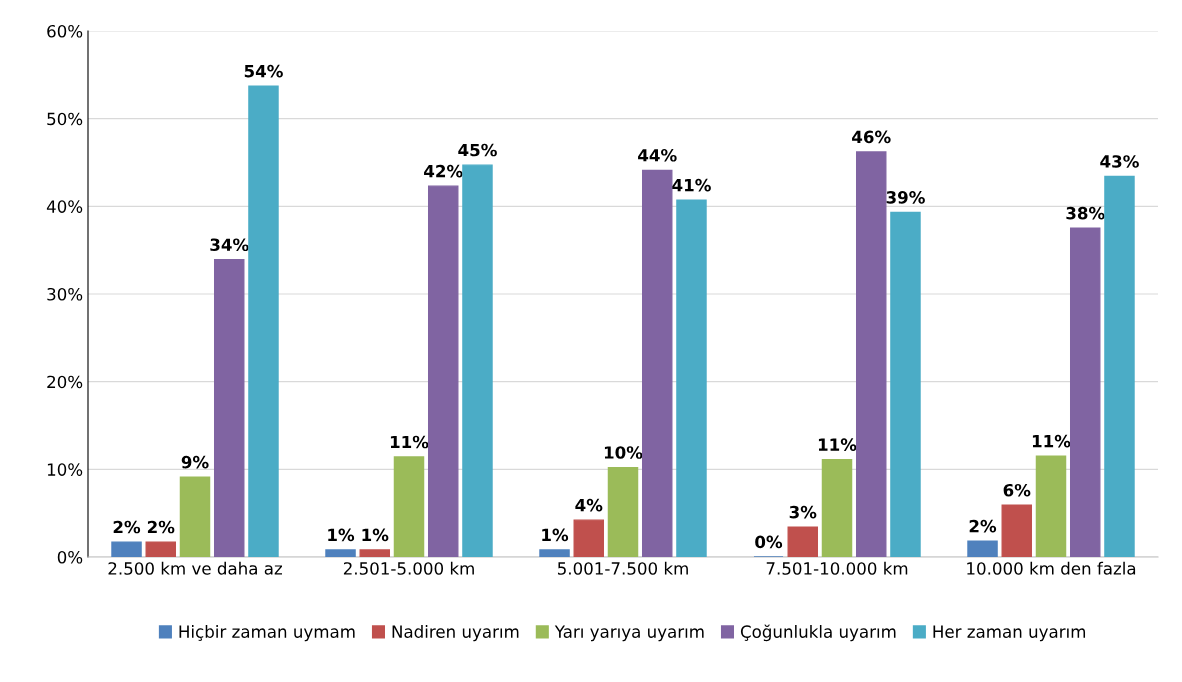 The height and width of the screenshot is (682, 1182). Describe the element at coordinates (622, 568) in the screenshot. I see `x-tick-label: 5.001-7.500 km` at that location.